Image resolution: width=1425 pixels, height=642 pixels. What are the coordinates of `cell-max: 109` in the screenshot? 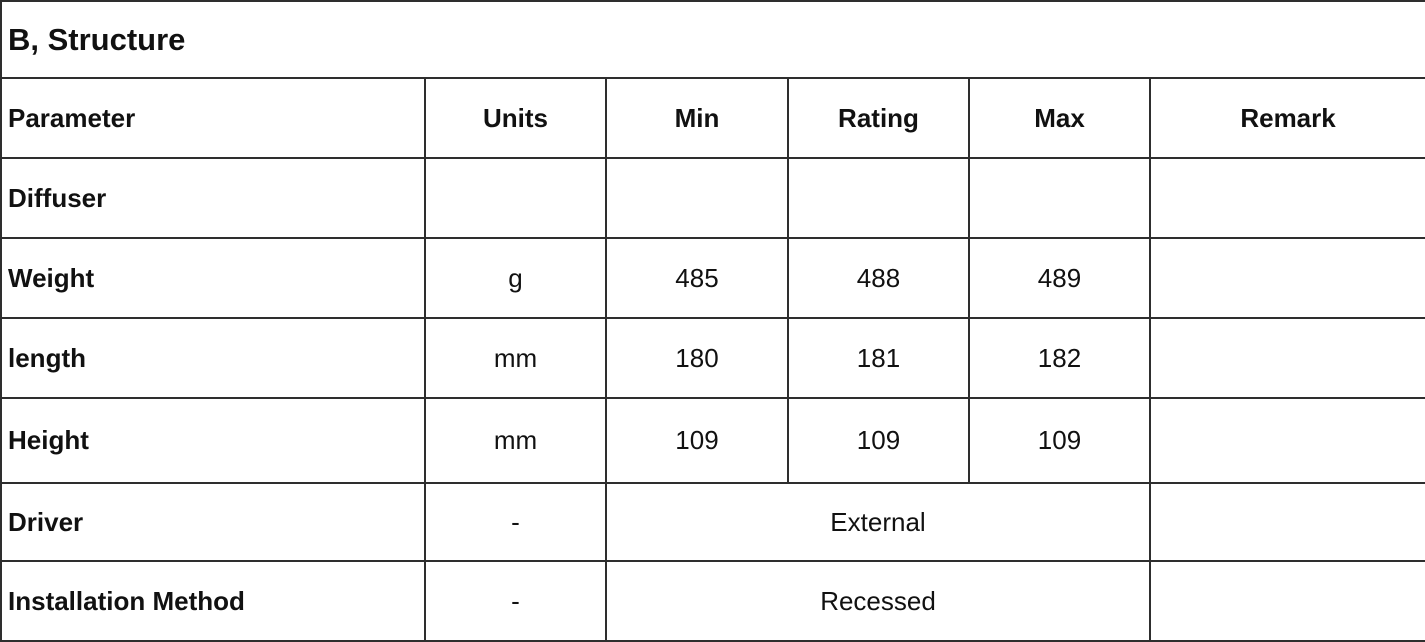 It's located at (1059, 440).